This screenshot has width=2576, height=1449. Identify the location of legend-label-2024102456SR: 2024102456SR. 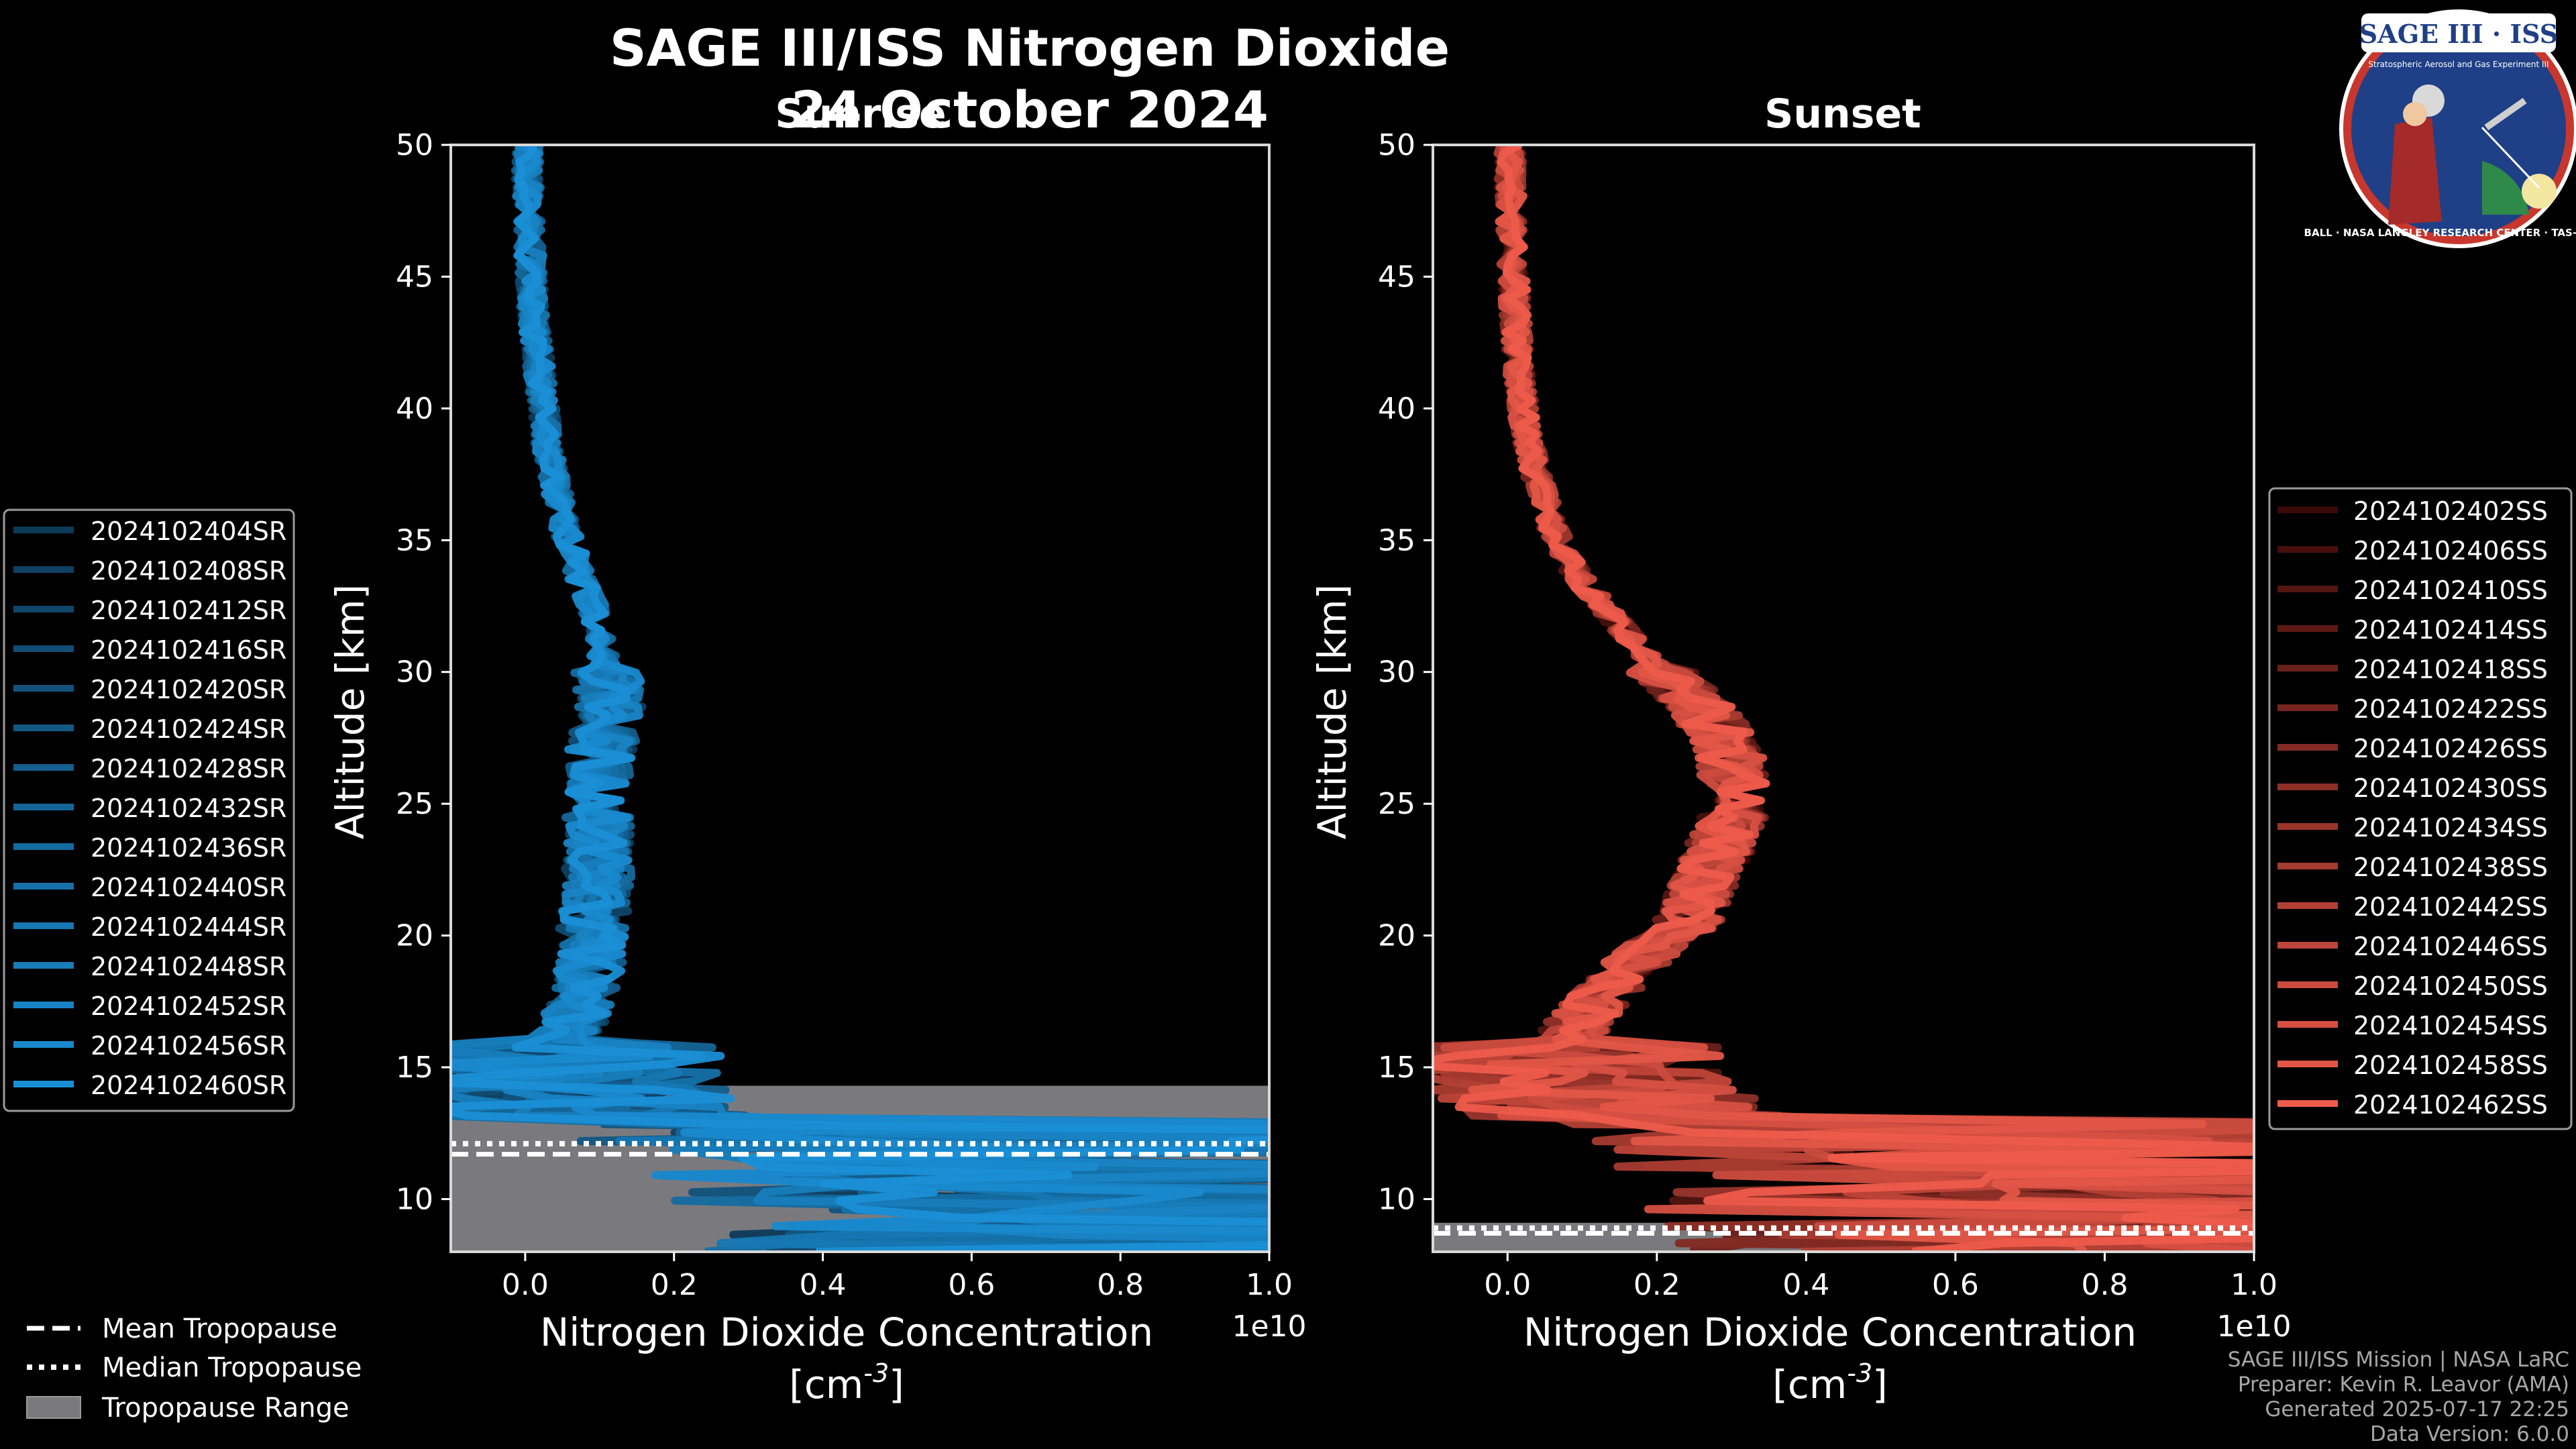
(188, 1046).